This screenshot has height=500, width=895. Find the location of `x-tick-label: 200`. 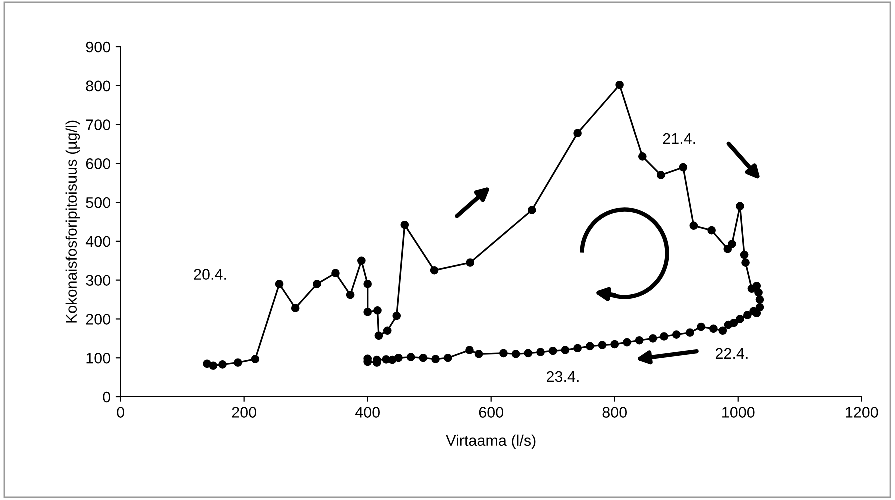

x-tick-label: 200 is located at coordinates (244, 412).